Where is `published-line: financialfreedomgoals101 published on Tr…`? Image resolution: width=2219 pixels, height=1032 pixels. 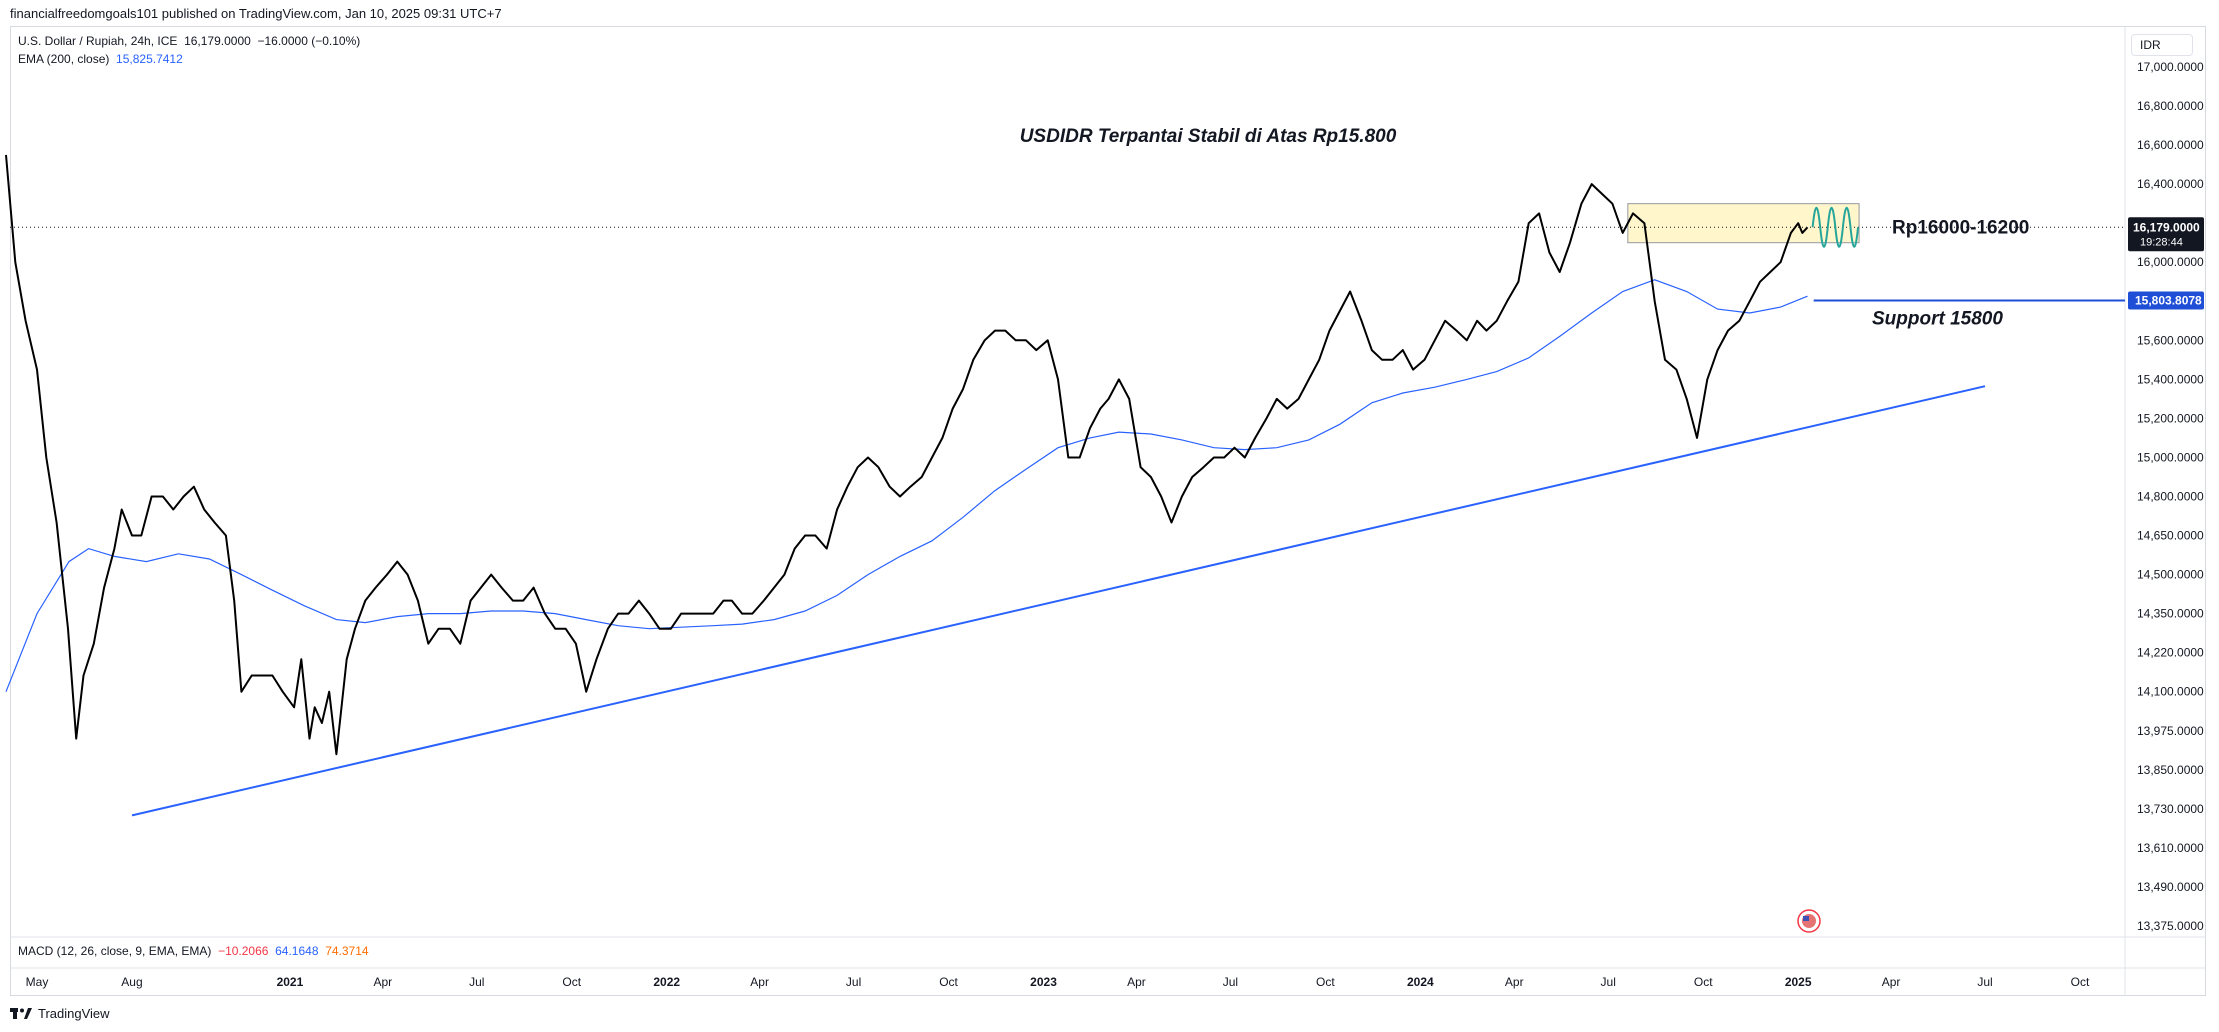 published-line: financialfreedomgoals101 published on Tr… is located at coordinates (256, 13).